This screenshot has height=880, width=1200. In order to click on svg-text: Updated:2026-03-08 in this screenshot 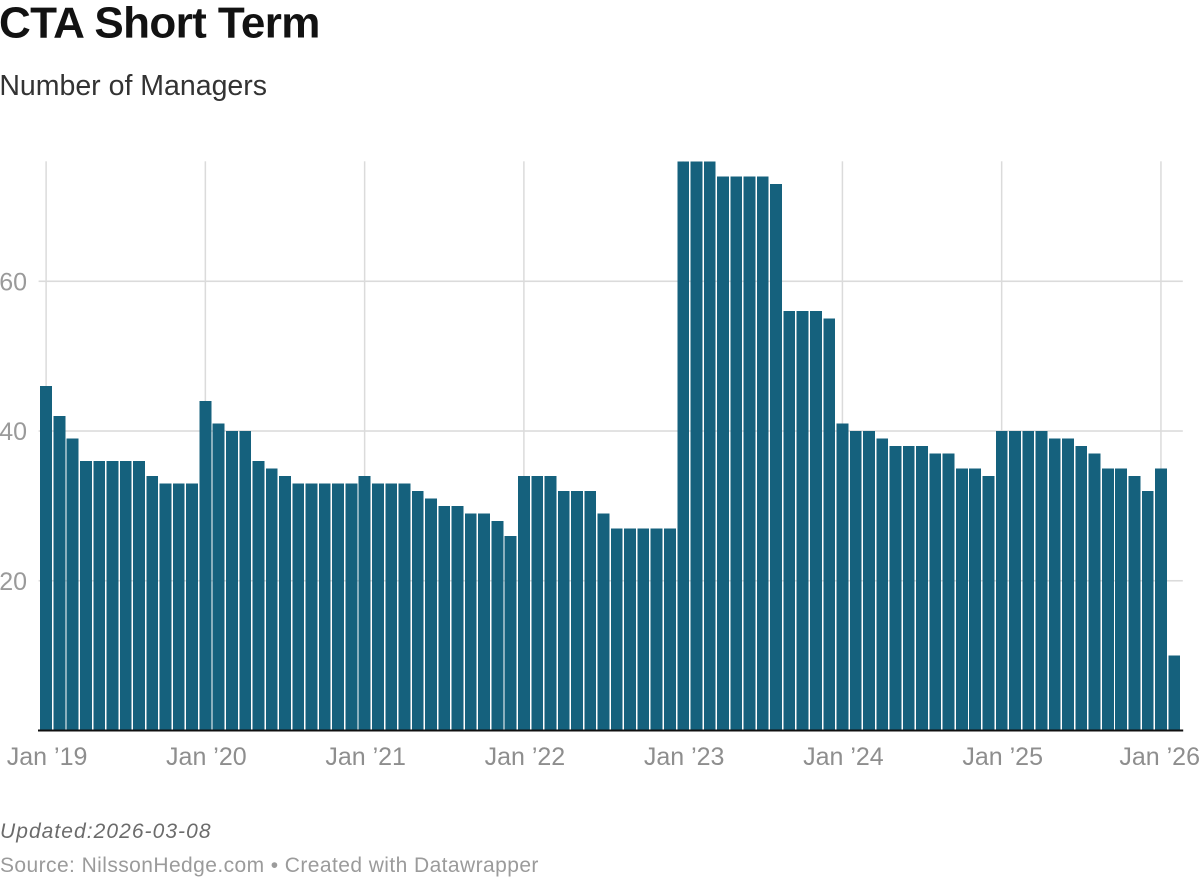, I will do `click(106, 831)`.